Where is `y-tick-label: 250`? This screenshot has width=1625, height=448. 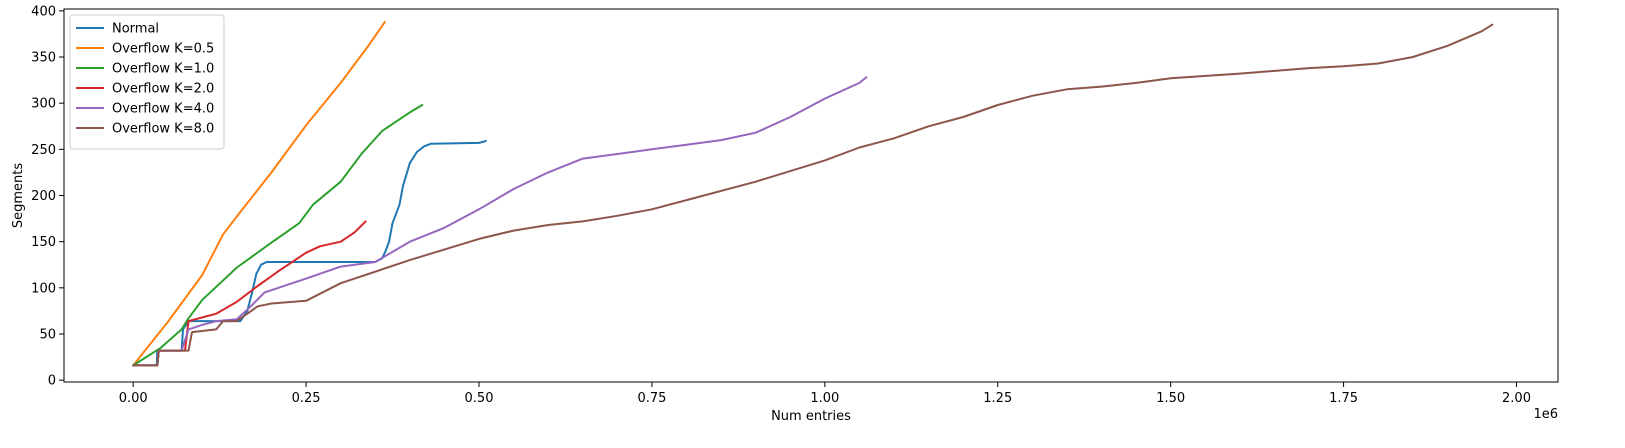
y-tick-label: 250 is located at coordinates (43, 150).